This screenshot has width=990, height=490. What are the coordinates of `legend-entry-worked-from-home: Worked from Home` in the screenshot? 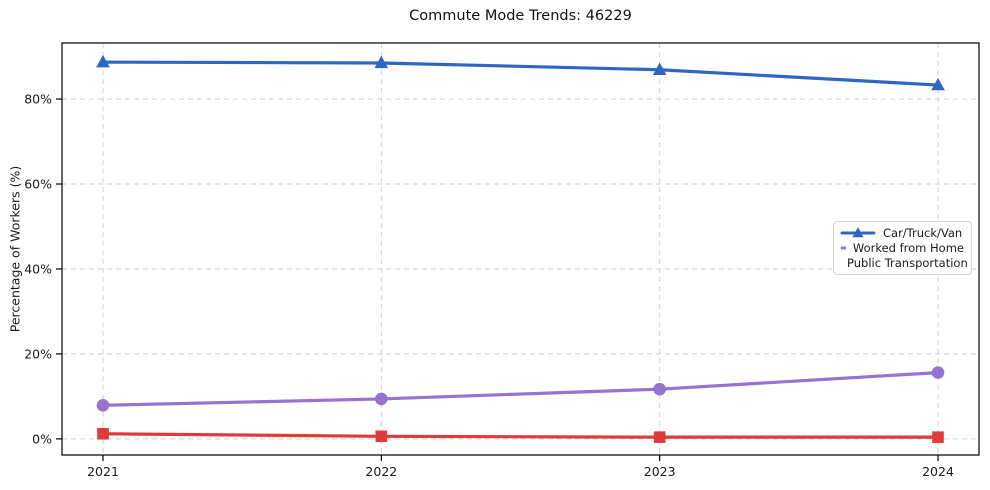 It's located at (902, 247).